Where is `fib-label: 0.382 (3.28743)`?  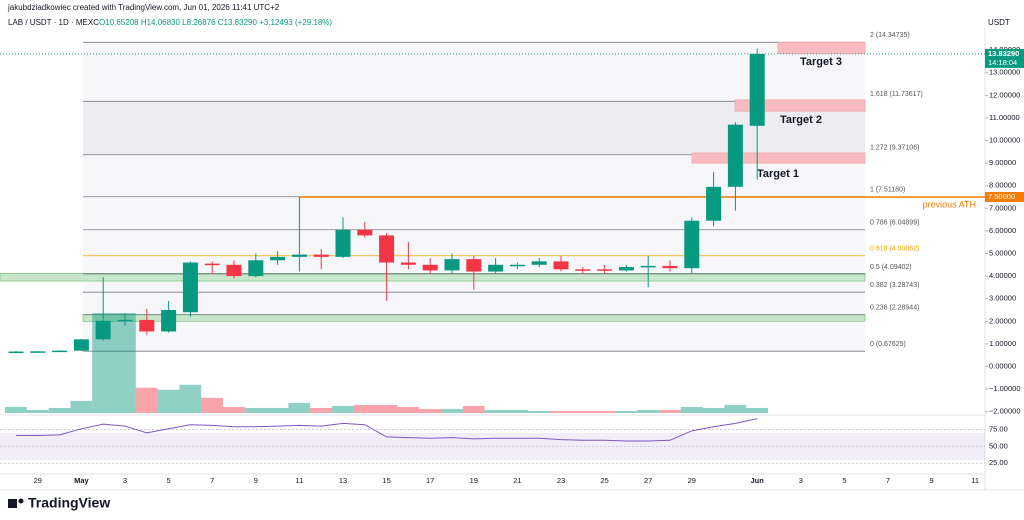
fib-label: 0.382 (3.28743) is located at coordinates (894, 285).